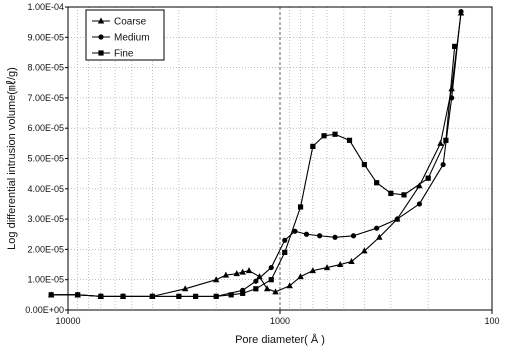  What do you see at coordinates (101, 37) in the screenshot?
I see `circle-marker-icon` at bounding box center [101, 37].